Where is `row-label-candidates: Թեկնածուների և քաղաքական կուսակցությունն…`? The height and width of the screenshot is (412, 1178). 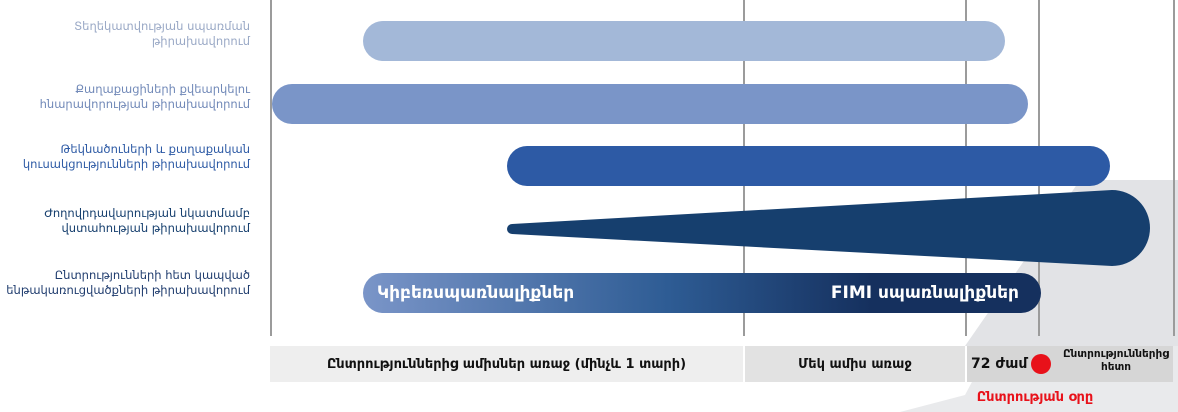
row-label-candidates: Թեկնածուների և քաղաքական կուսակցությունն… is located at coordinates (136, 156).